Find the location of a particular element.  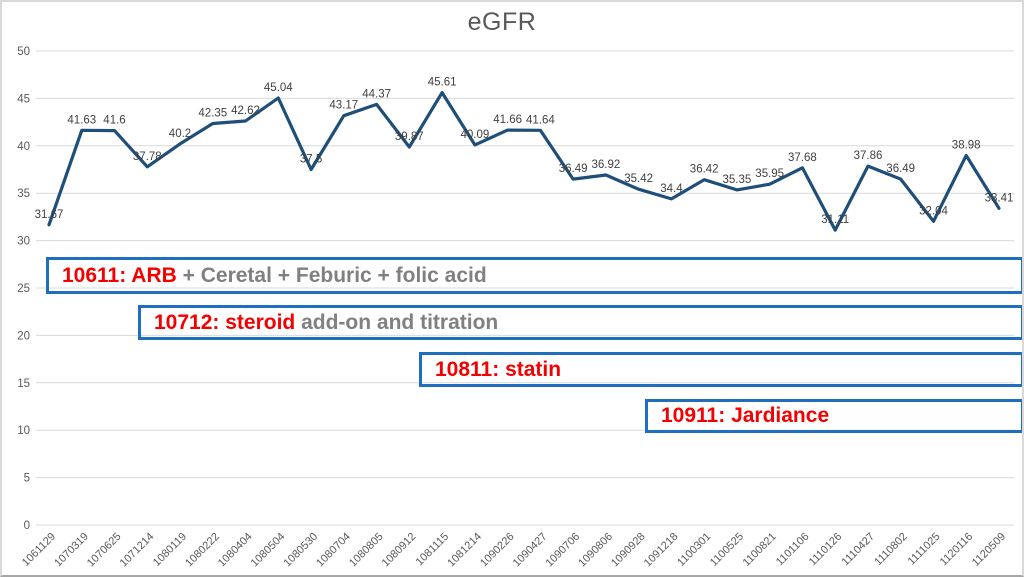

data-point-label: 44.37 is located at coordinates (376, 94).